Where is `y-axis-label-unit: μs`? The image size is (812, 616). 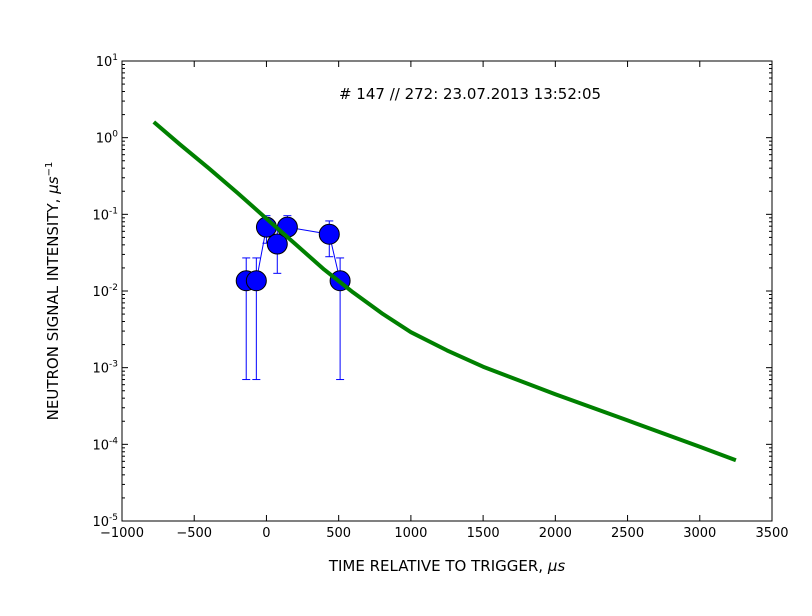 y-axis-label-unit: μs is located at coordinates (53, 185).